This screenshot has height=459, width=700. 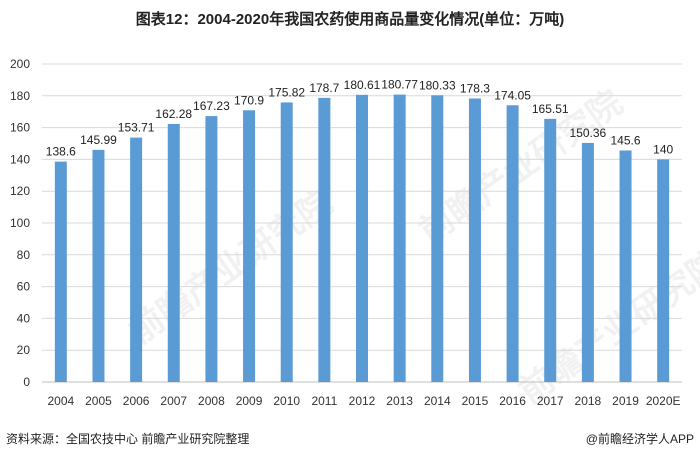 What do you see at coordinates (475, 89) in the screenshot?
I see `data-label: 178.3` at bounding box center [475, 89].